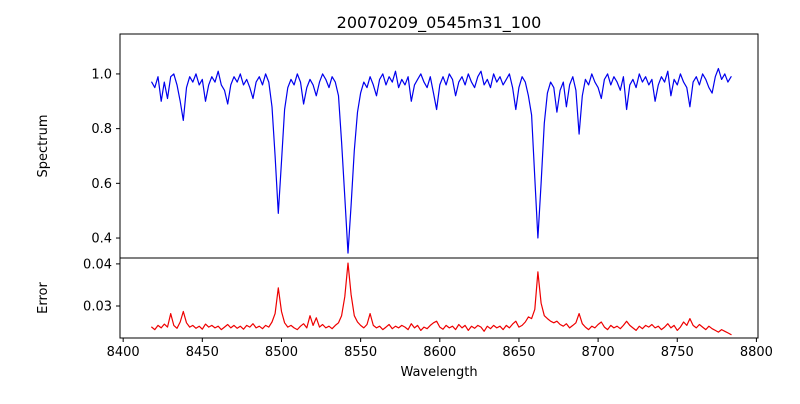 The height and width of the screenshot is (404, 800). I want to click on x-axis-label: Wavelength, so click(438, 372).